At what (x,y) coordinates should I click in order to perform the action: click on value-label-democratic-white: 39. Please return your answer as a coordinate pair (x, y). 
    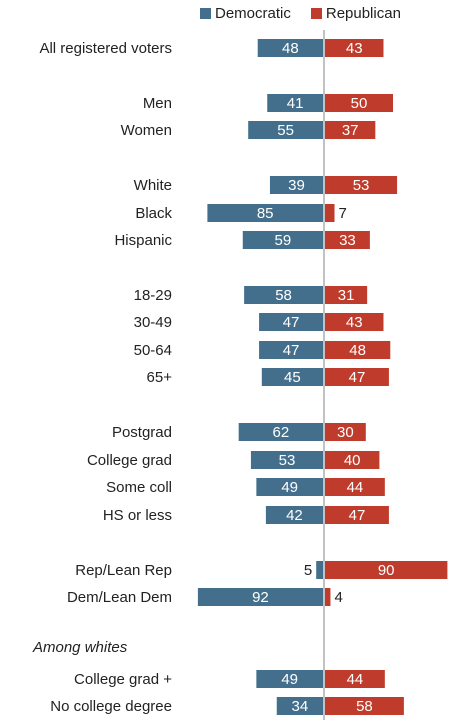
    Looking at the image, I should click on (296, 185).